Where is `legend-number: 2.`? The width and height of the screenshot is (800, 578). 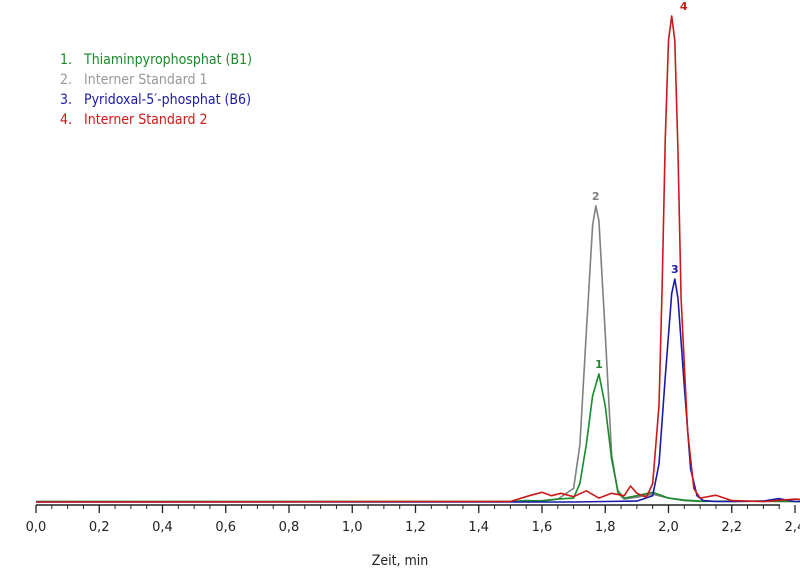 legend-number: 2. is located at coordinates (66, 80).